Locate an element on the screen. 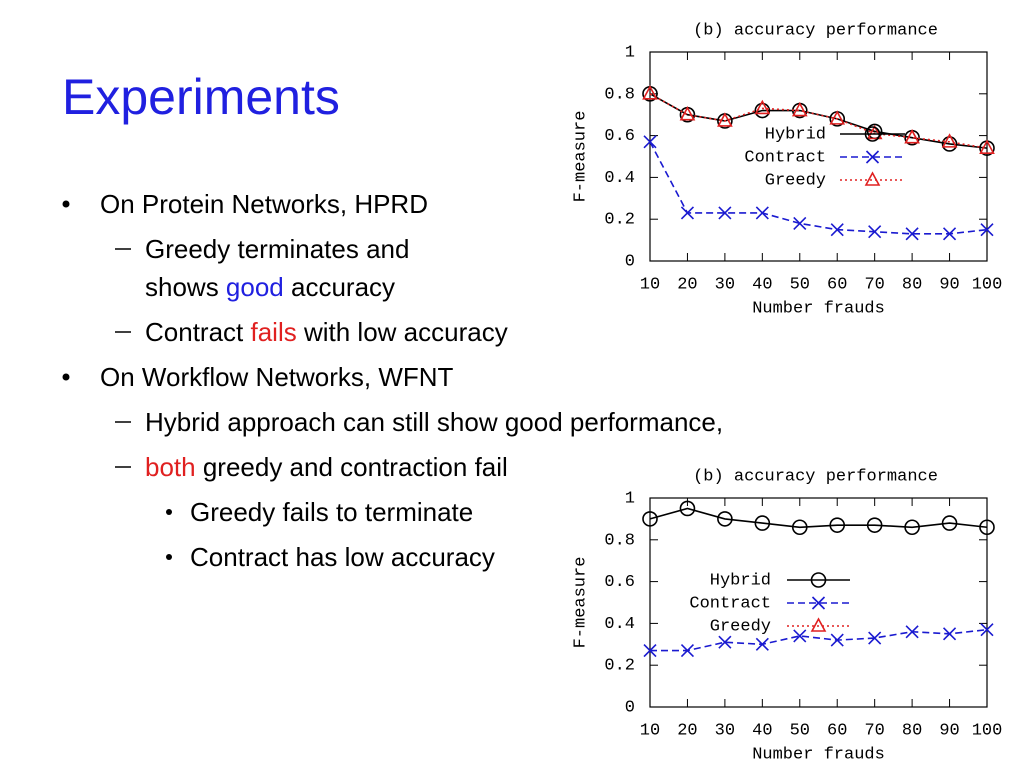  chart-title: (b) accuracy performance is located at coordinates (815, 476).